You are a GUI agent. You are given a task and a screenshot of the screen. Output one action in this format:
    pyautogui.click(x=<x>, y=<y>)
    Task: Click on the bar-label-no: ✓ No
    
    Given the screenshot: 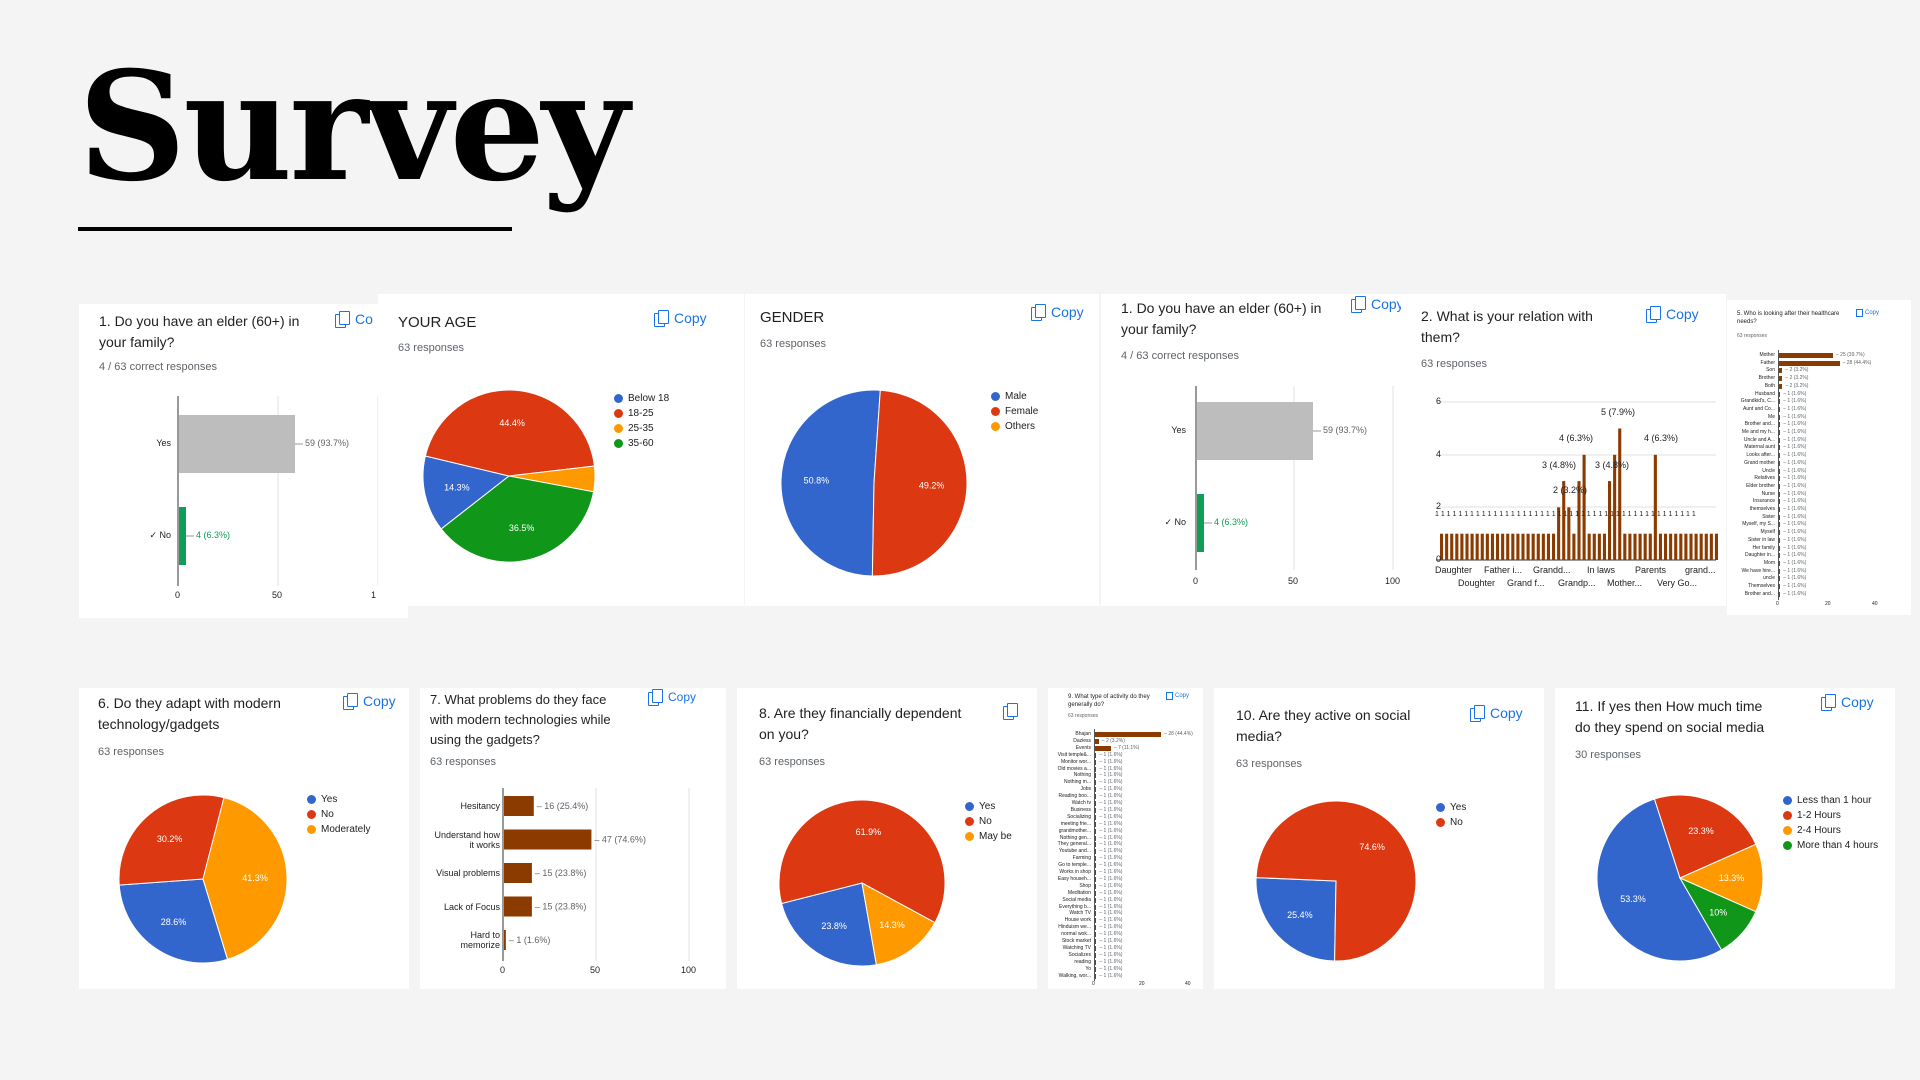 What is the action you would take?
    pyautogui.click(x=160, y=535)
    